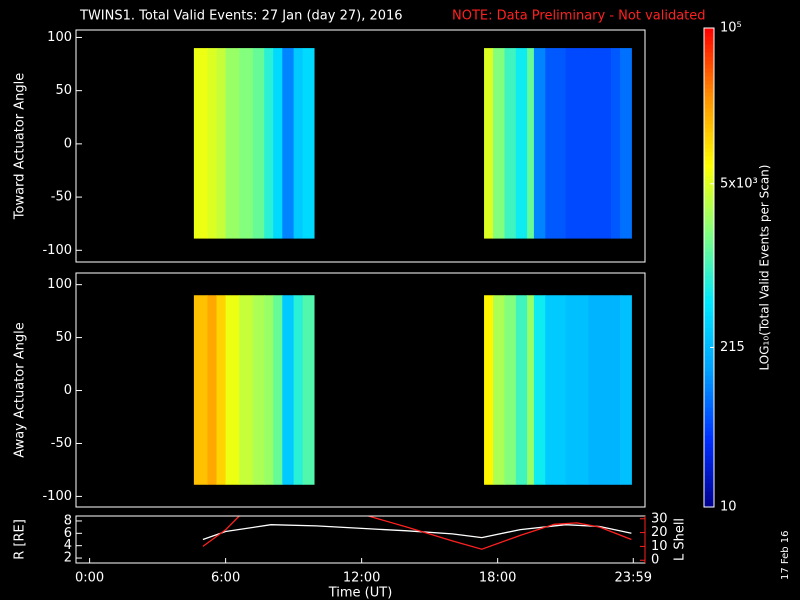  What do you see at coordinates (728, 507) in the screenshot?
I see `colorbar-tick-label: 10` at bounding box center [728, 507].